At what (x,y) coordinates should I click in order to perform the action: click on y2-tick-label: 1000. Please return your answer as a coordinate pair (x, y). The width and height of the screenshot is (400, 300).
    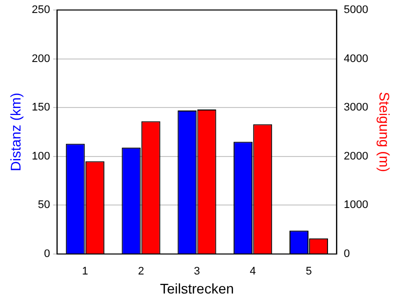
    Looking at the image, I should click on (356, 205).